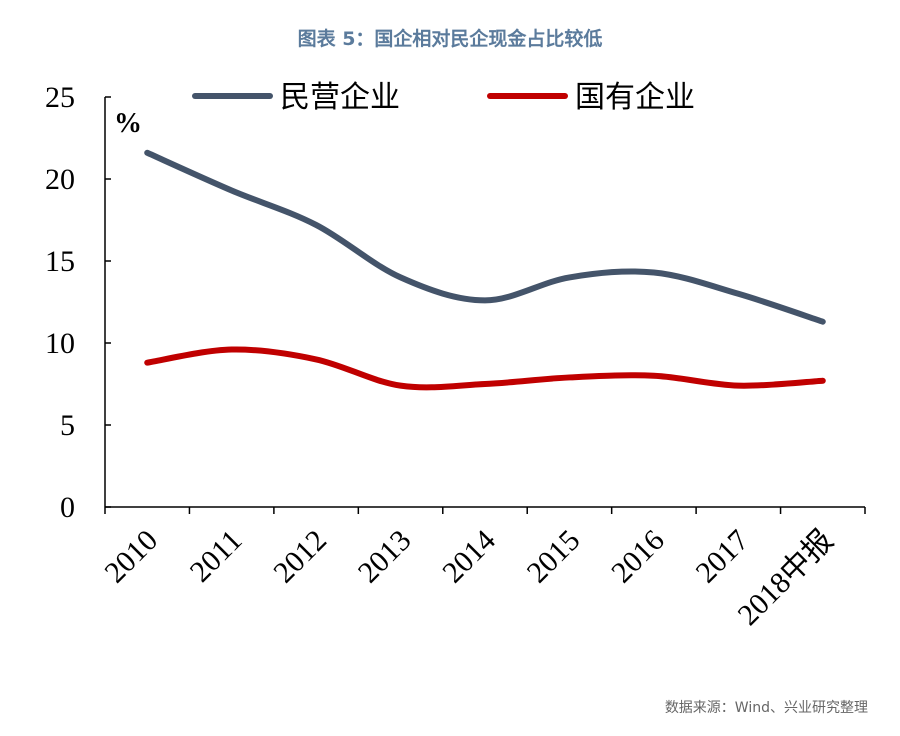 This screenshot has width=900, height=736. I want to click on legend-label: 国有企业, so click(635, 97).